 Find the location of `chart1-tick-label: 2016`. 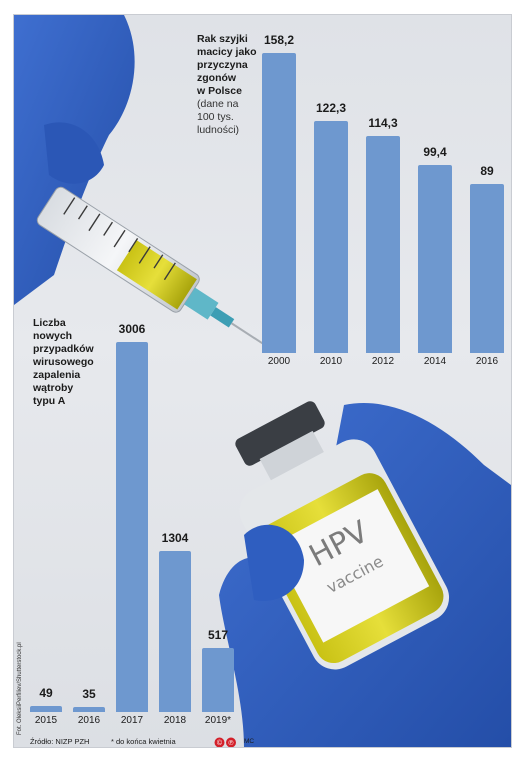

chart1-tick-label: 2016 is located at coordinates (487, 361).